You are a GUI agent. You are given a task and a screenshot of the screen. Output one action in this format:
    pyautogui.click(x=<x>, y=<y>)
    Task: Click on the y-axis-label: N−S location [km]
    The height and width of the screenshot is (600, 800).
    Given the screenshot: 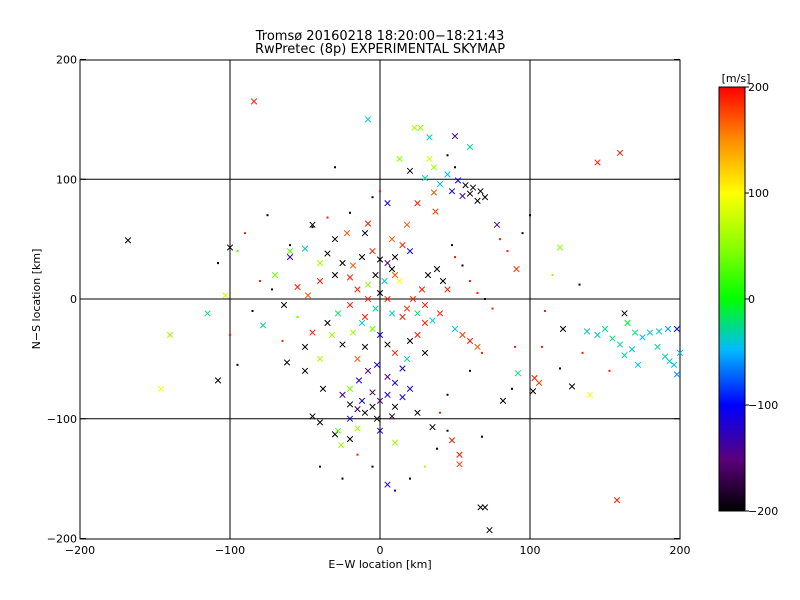 What is the action you would take?
    pyautogui.click(x=36, y=299)
    